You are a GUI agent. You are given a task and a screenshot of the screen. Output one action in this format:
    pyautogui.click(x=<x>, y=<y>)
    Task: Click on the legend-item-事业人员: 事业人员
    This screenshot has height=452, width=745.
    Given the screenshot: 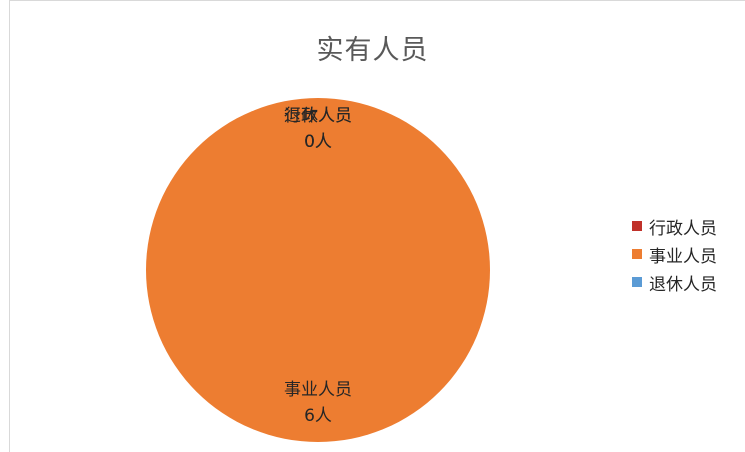 What is the action you would take?
    pyautogui.click(x=687, y=254)
    